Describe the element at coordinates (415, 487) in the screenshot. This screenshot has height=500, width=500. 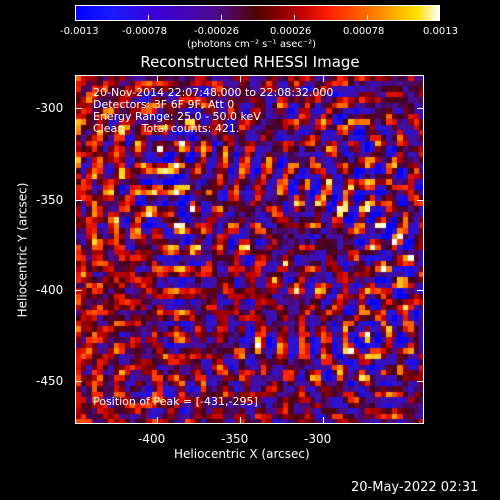
I see `footer-timestamp: 20-May-2022 02:31` at that location.